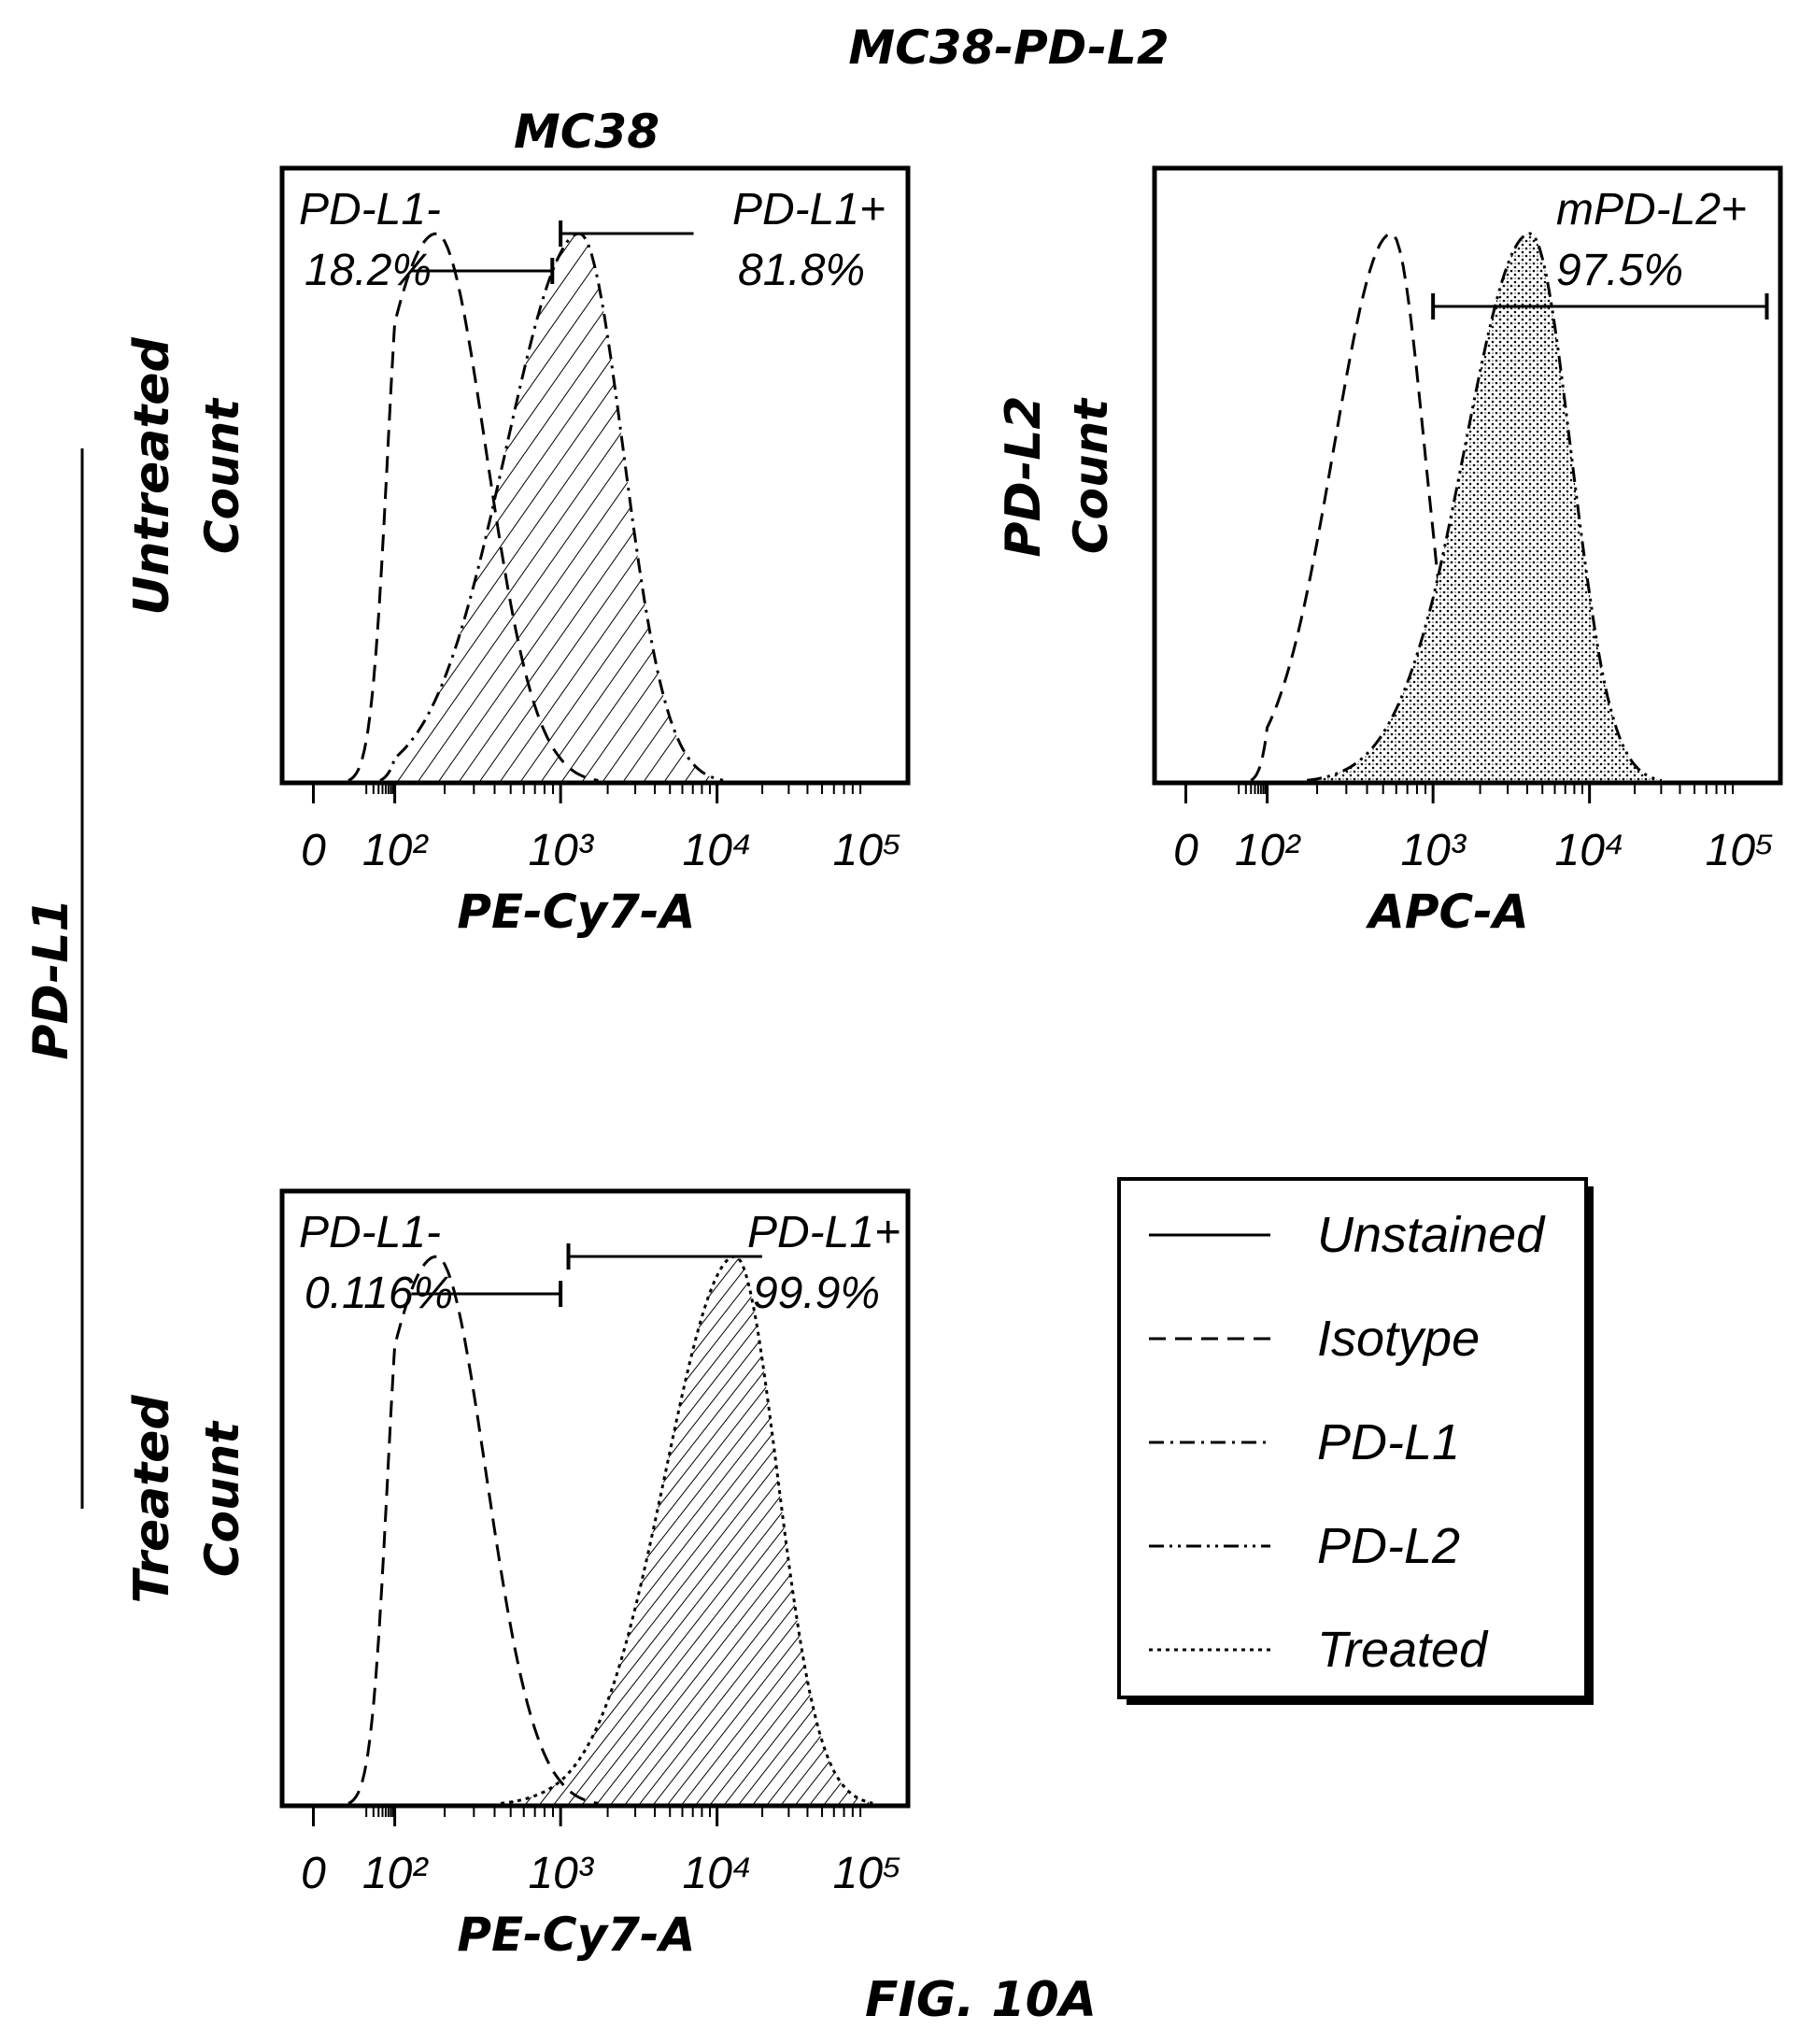 The height and width of the screenshot is (2044, 1800). I want to click on top-title: MC38-PD-L2, so click(1008, 48).